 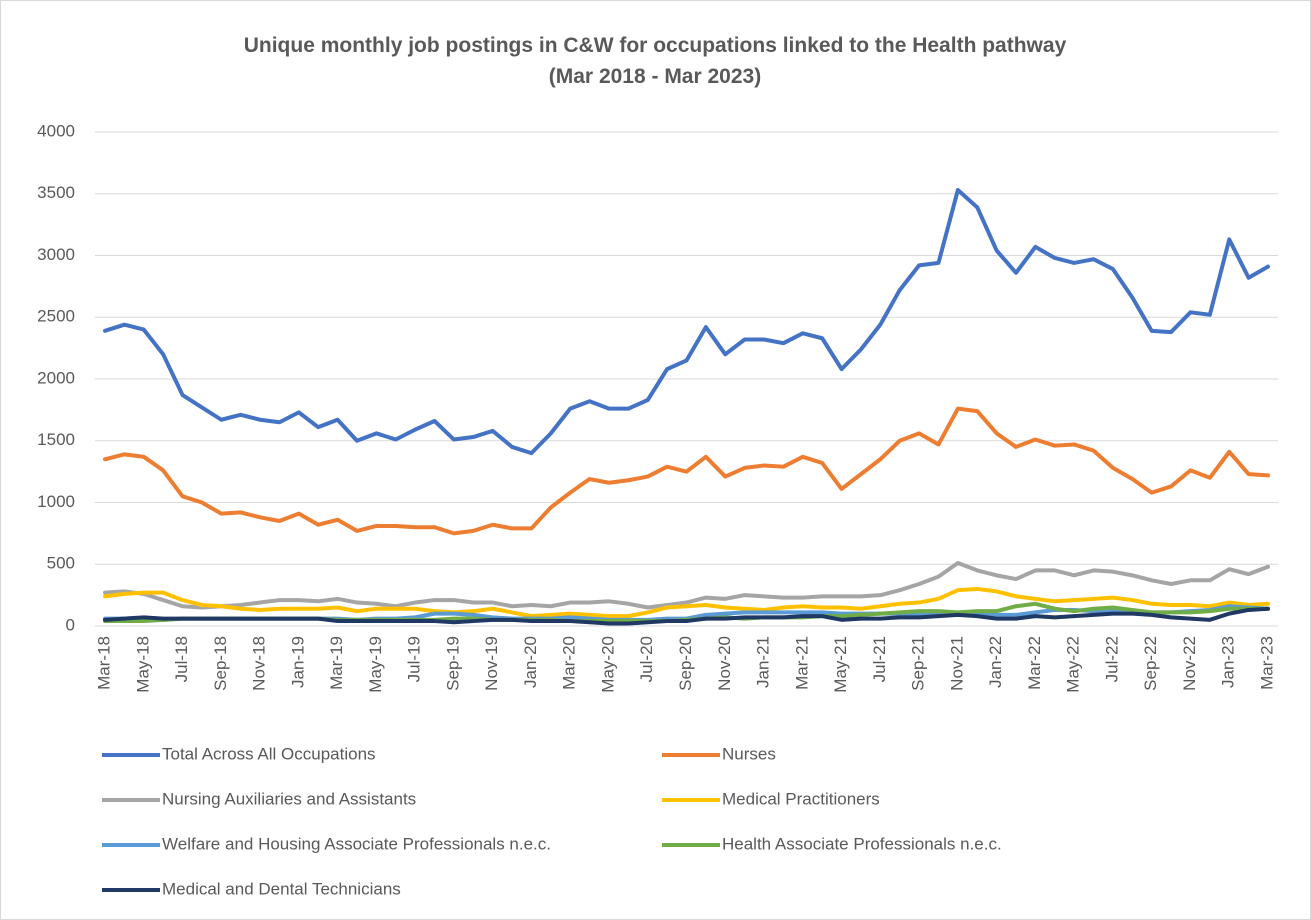 What do you see at coordinates (452, 663) in the screenshot?
I see `x-tick-label: Sep-19` at bounding box center [452, 663].